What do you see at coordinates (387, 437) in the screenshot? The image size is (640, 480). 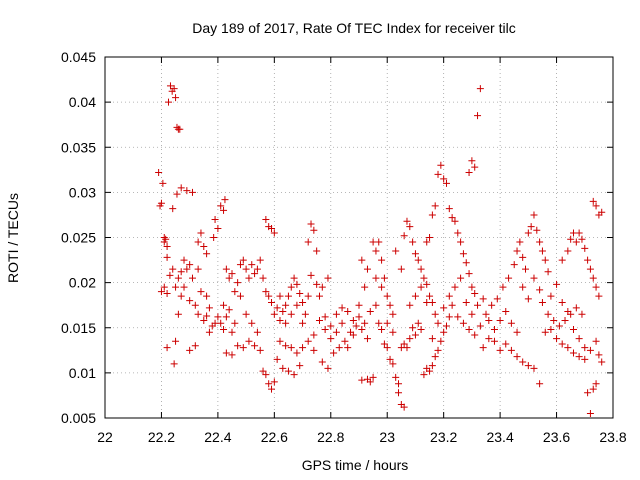 I see `x-tick-label: 23` at bounding box center [387, 437].